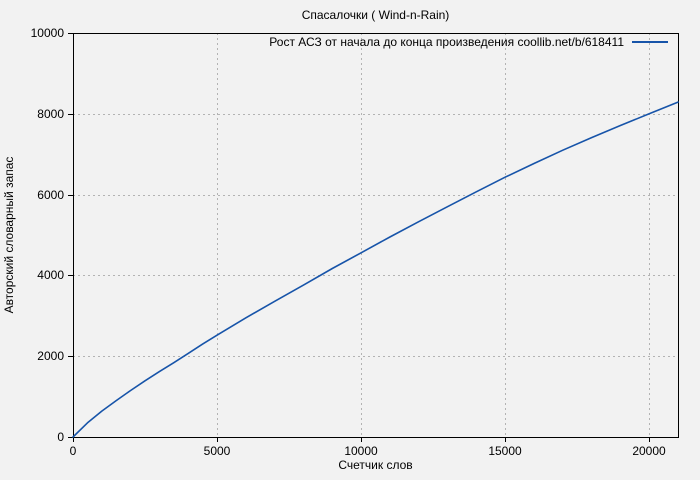 The image size is (700, 480). What do you see at coordinates (50, 114) in the screenshot?
I see `y-tick-label: 8000` at bounding box center [50, 114].